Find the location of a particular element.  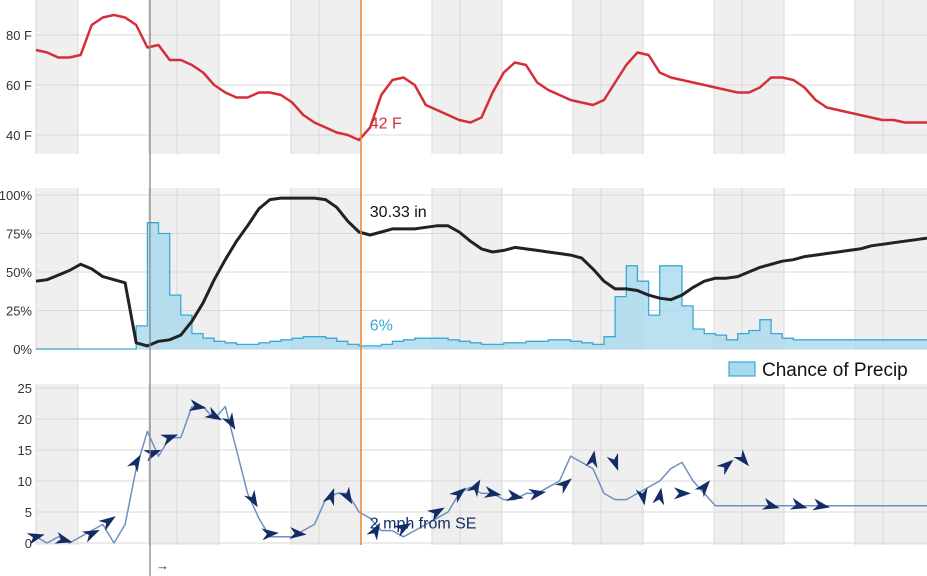

pressure-readout: 30.33 in is located at coordinates (398, 212).